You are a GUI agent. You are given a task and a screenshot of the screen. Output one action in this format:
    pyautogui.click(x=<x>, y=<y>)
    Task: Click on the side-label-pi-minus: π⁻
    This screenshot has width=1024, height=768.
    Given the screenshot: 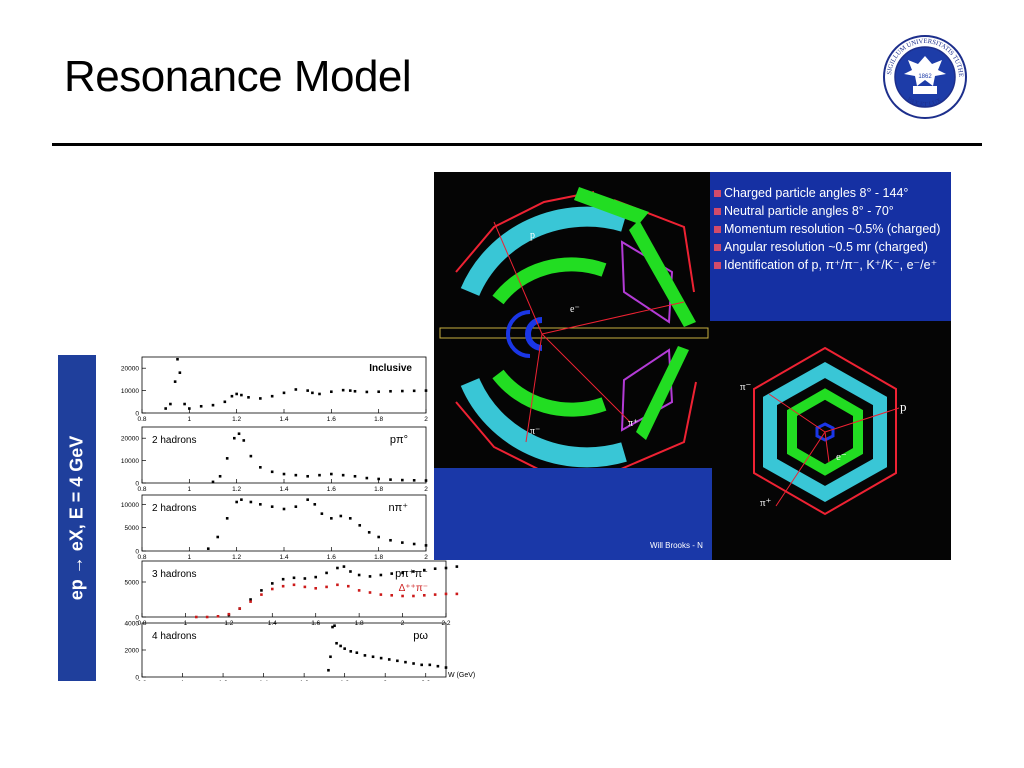 What is the action you would take?
    pyautogui.click(x=535, y=431)
    